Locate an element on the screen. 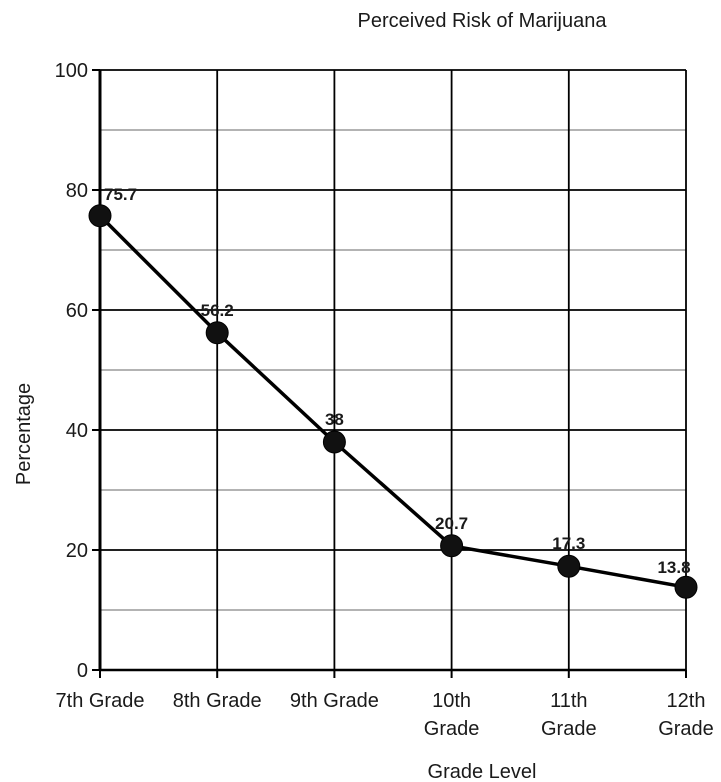 Image resolution: width=721 pixels, height=782 pixels. data-label: 38 is located at coordinates (334, 419).